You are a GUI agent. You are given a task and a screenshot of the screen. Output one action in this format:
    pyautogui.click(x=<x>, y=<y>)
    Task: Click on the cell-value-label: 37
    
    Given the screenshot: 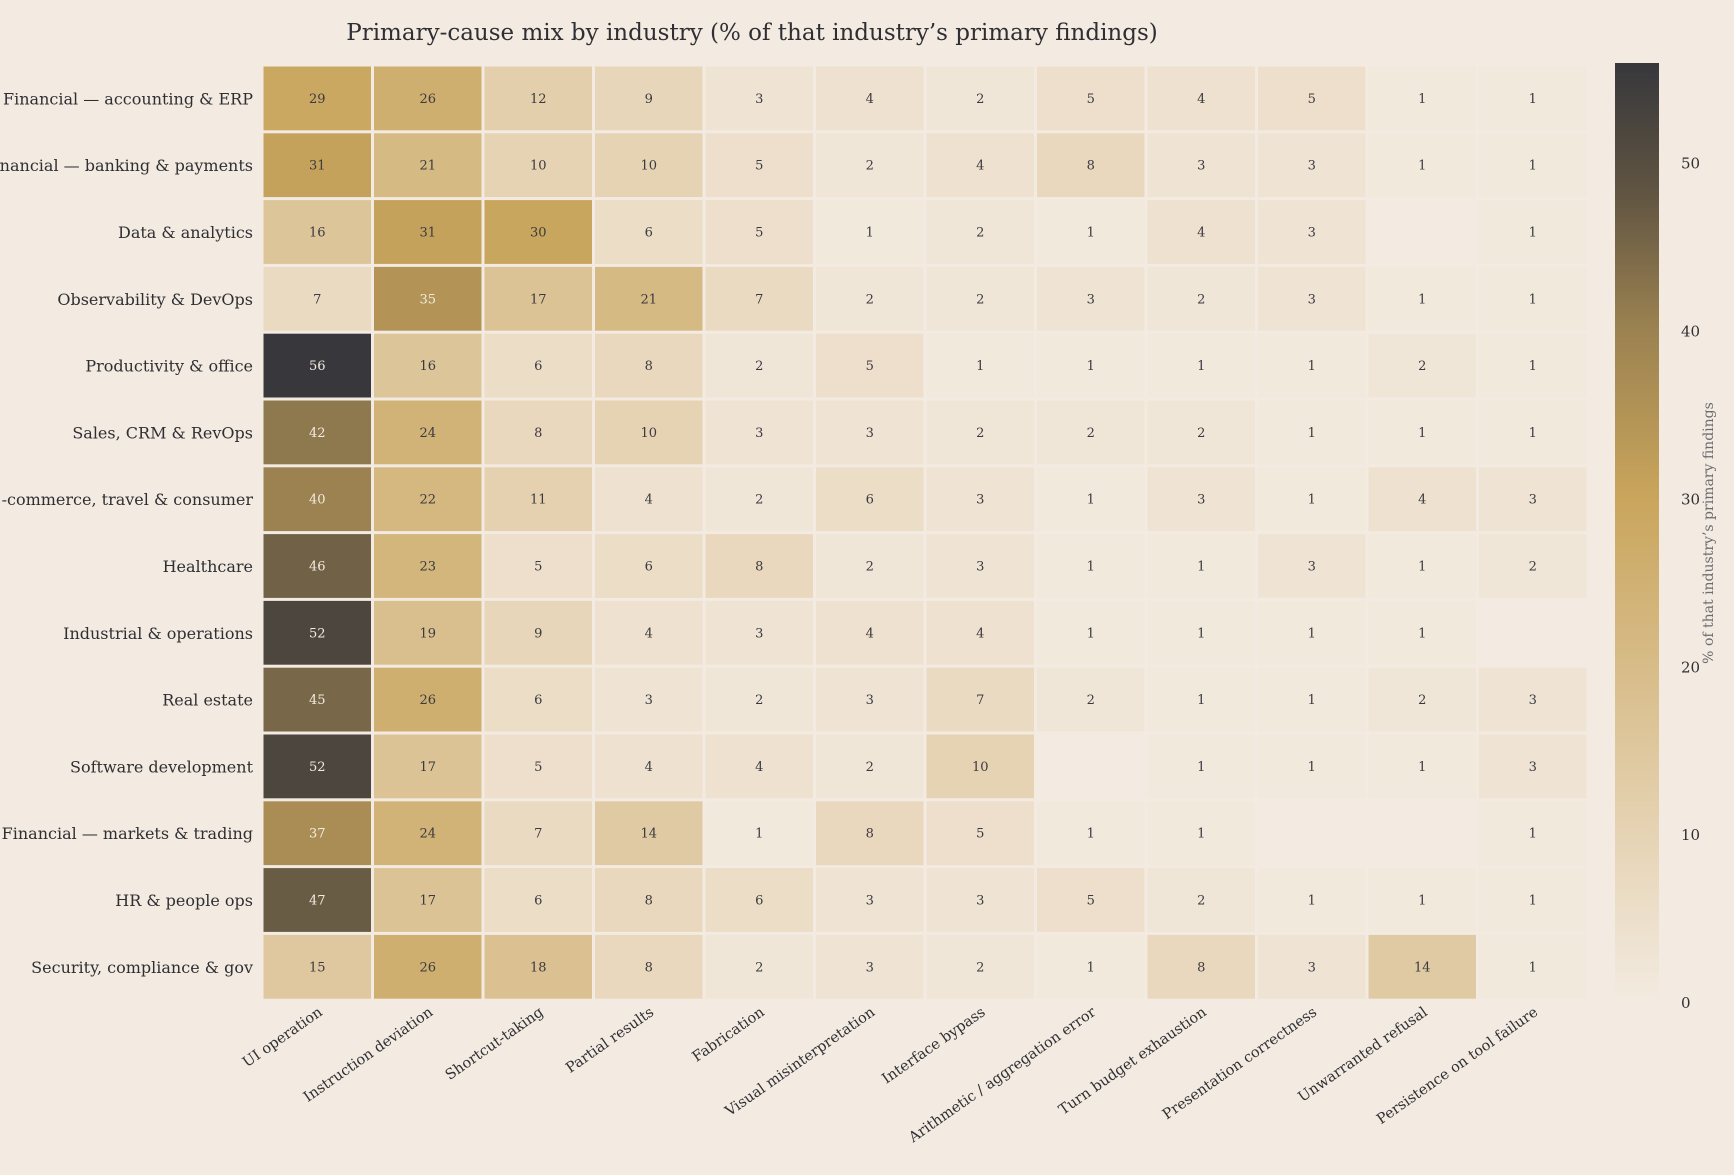 What is the action you would take?
    pyautogui.click(x=317, y=834)
    